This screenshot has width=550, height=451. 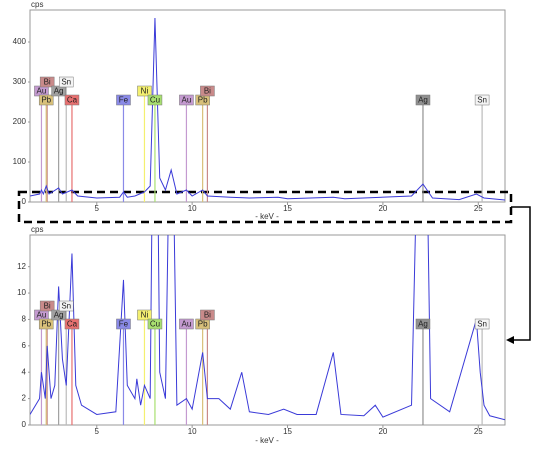 What do you see at coordinates (21, 292) in the screenshot?
I see `y-tick-label: 10` at bounding box center [21, 292].